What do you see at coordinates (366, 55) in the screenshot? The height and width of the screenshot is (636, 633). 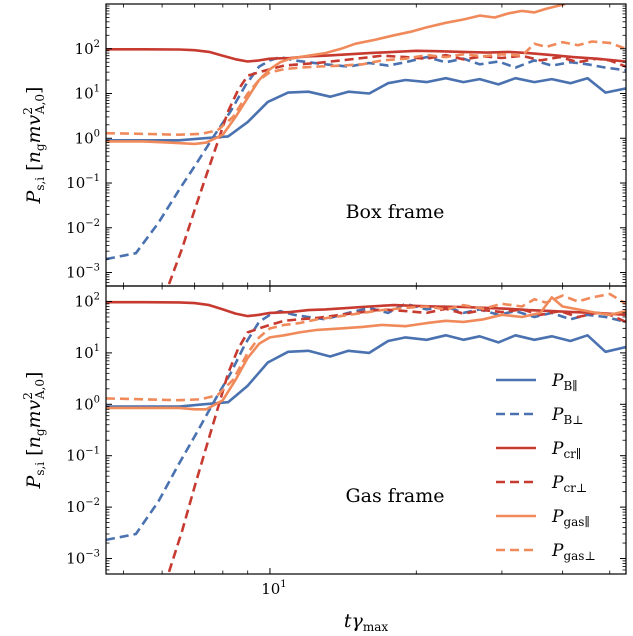 I see `top-series-Pcr_par` at bounding box center [366, 55].